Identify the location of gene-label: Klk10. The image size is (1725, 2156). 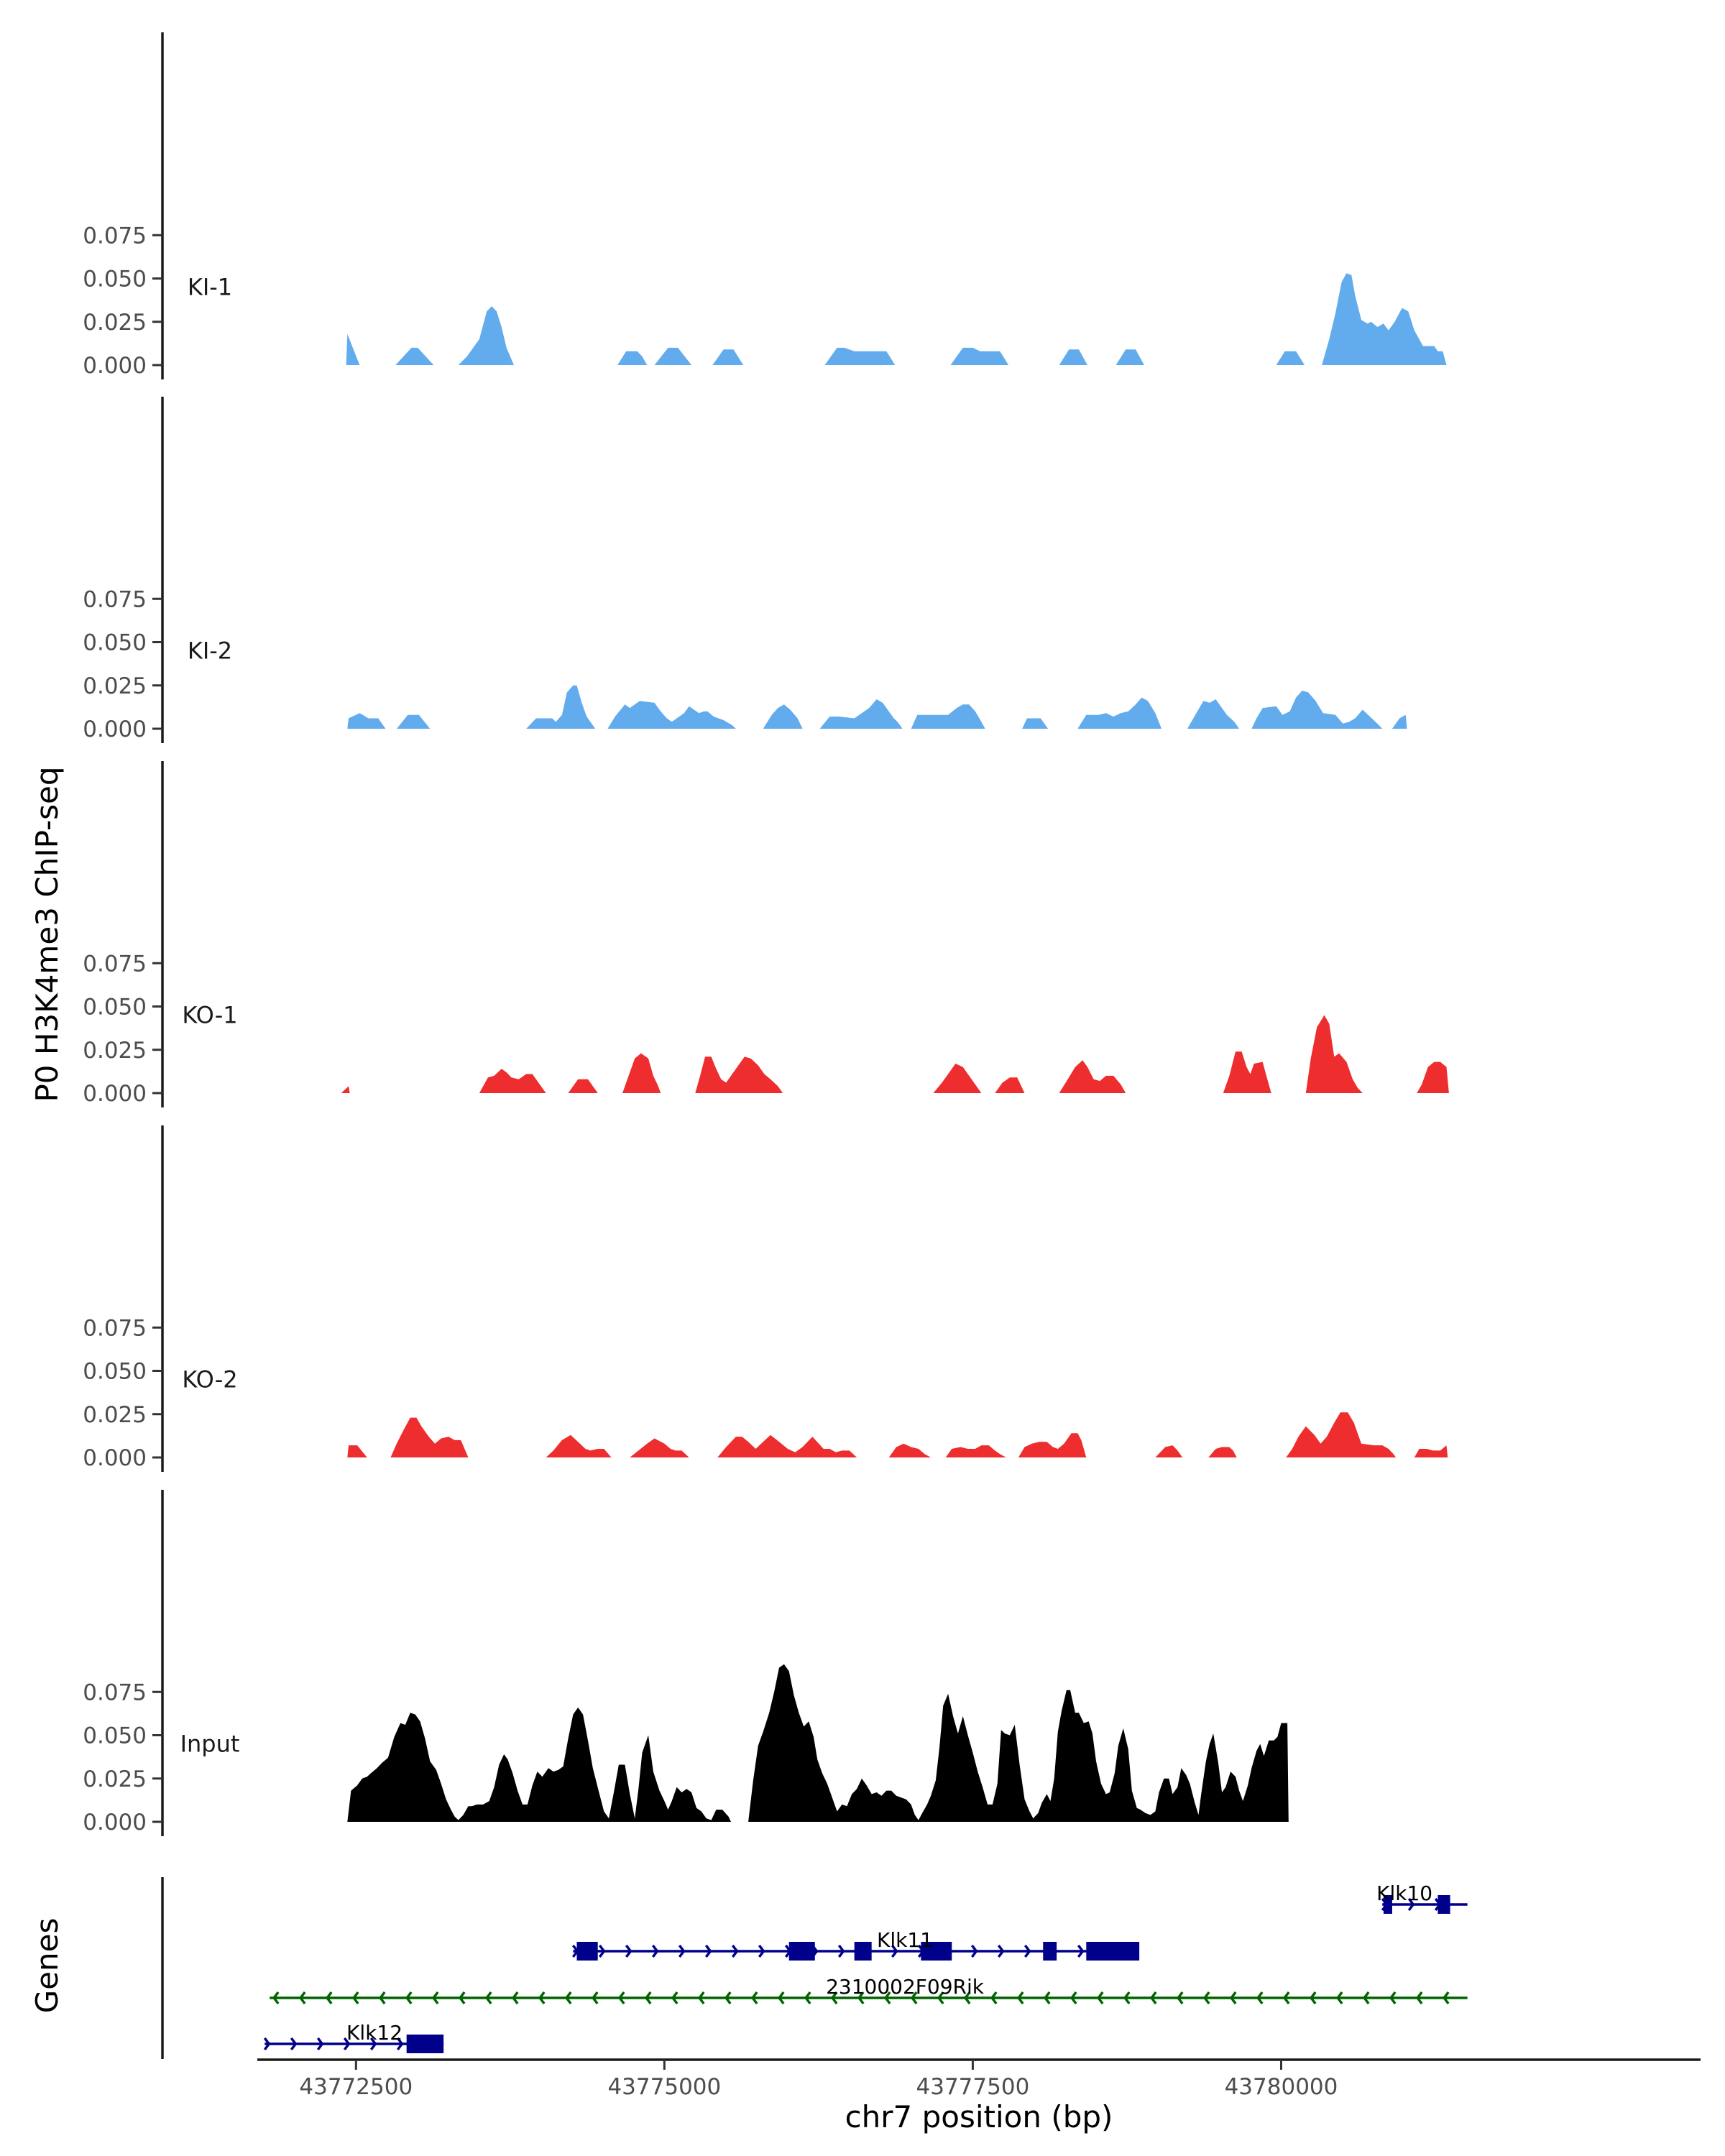
(1404, 1893).